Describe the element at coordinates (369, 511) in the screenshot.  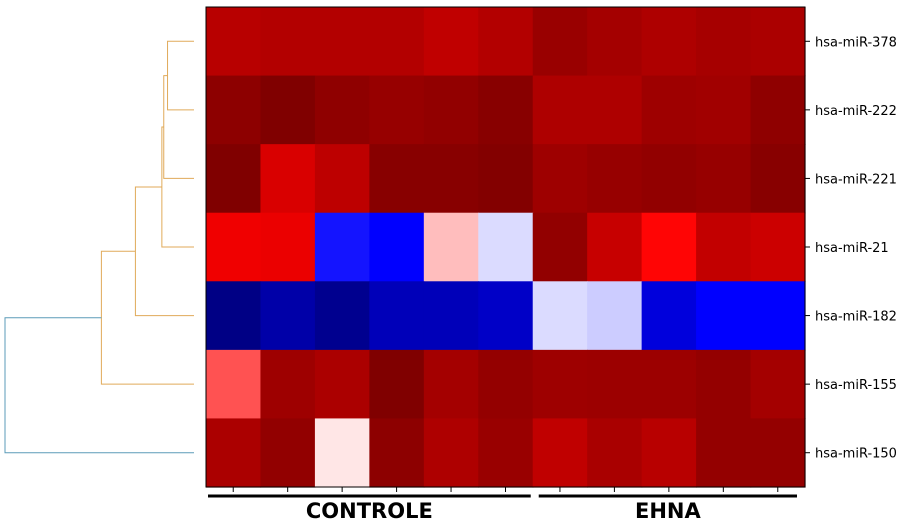
I see `group-label: CONTROLE` at that location.